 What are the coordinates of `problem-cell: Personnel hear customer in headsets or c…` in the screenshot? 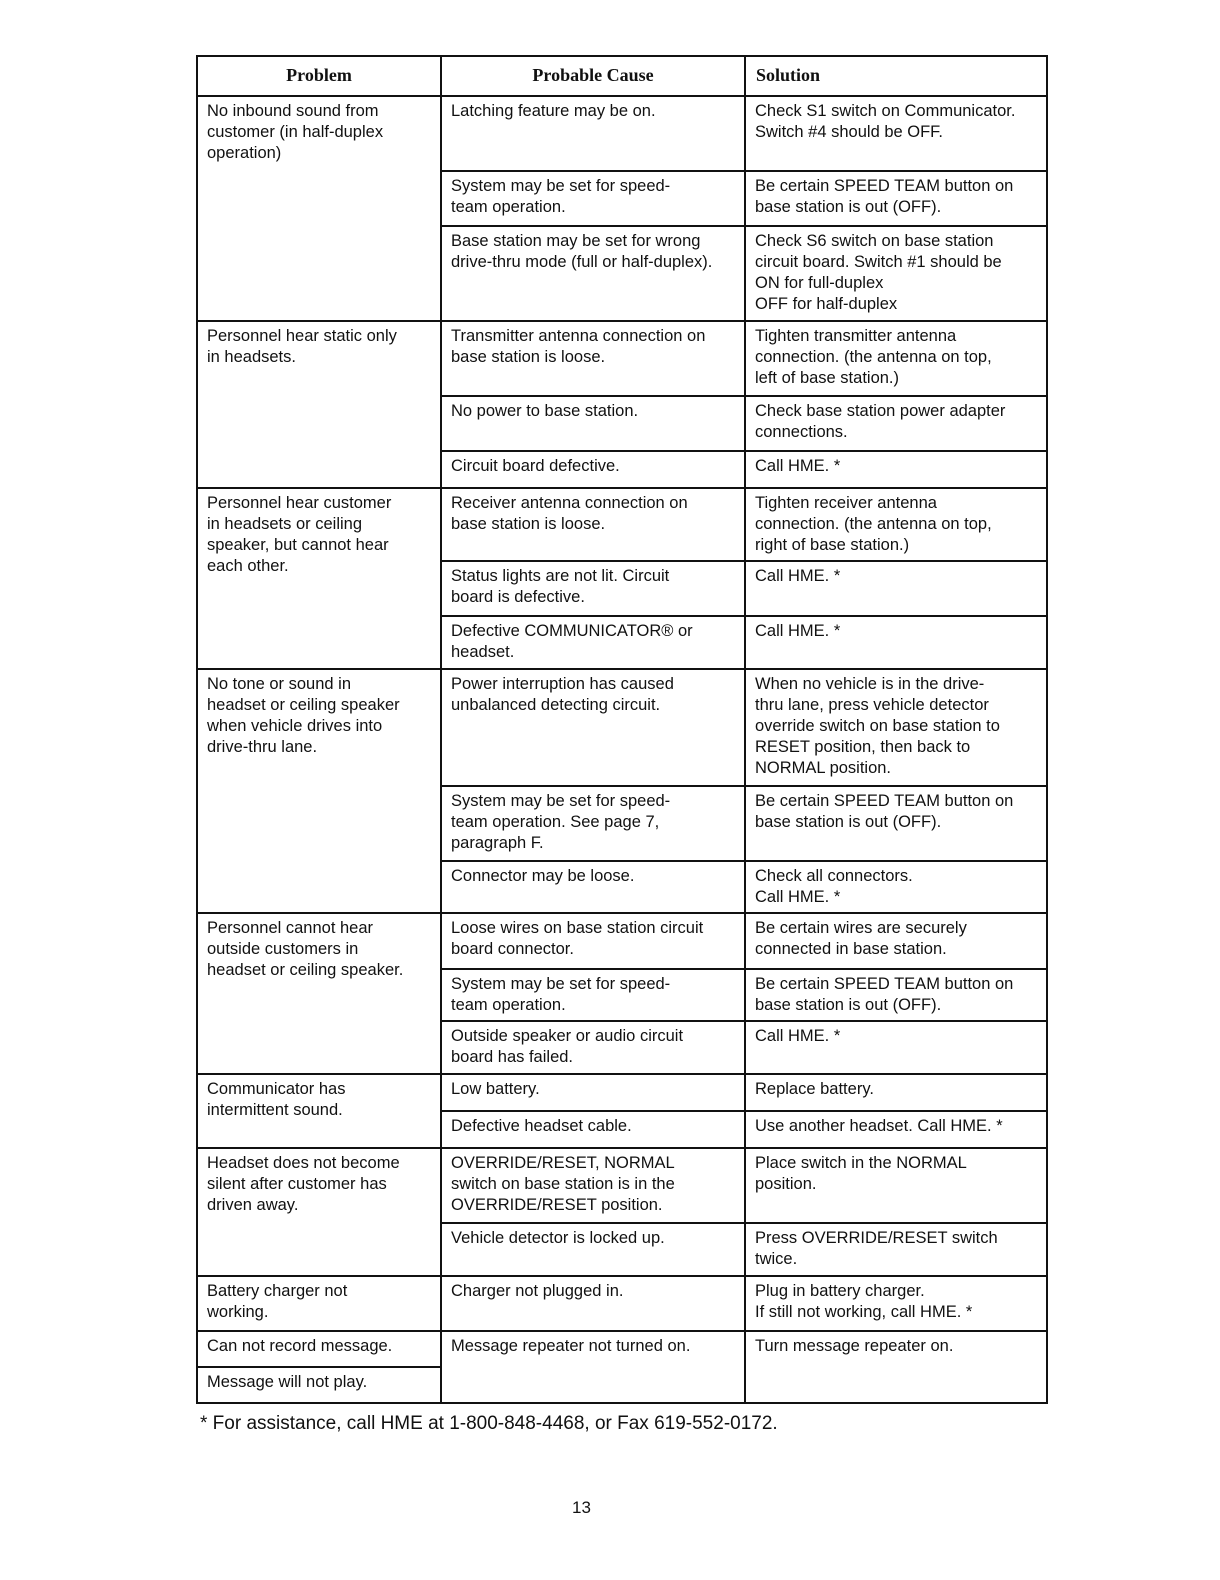 It's located at (319, 578).